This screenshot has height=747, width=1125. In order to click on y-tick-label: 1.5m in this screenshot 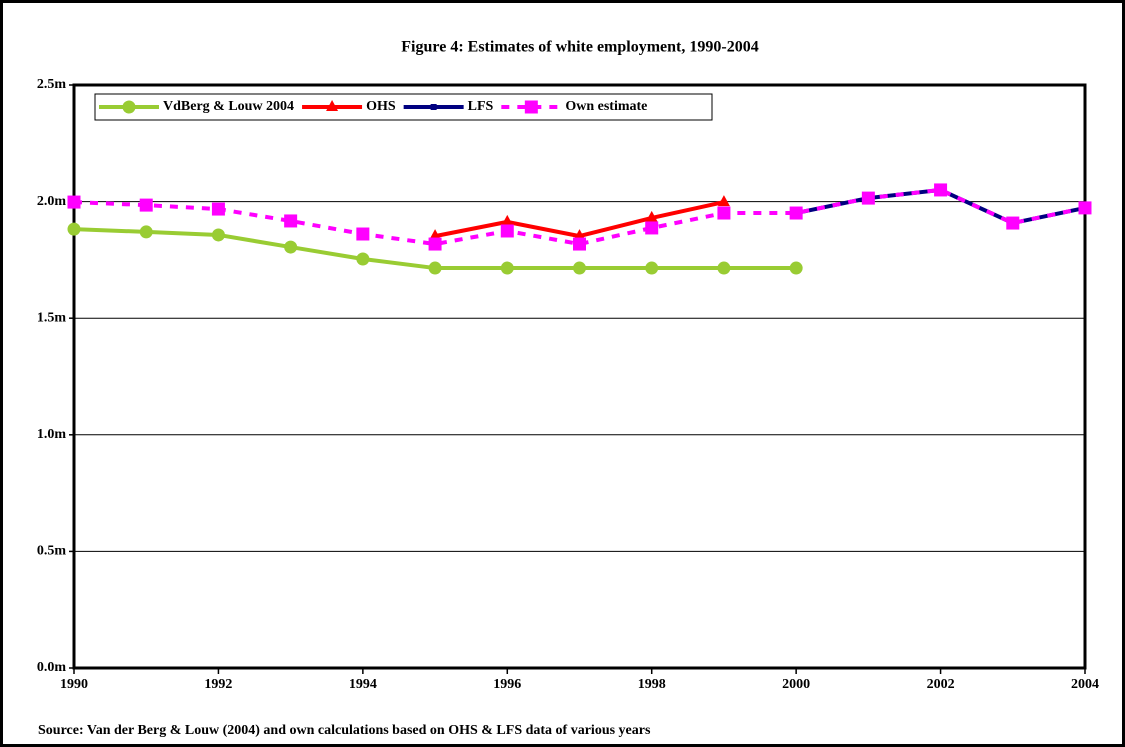, I will do `click(52, 317)`.